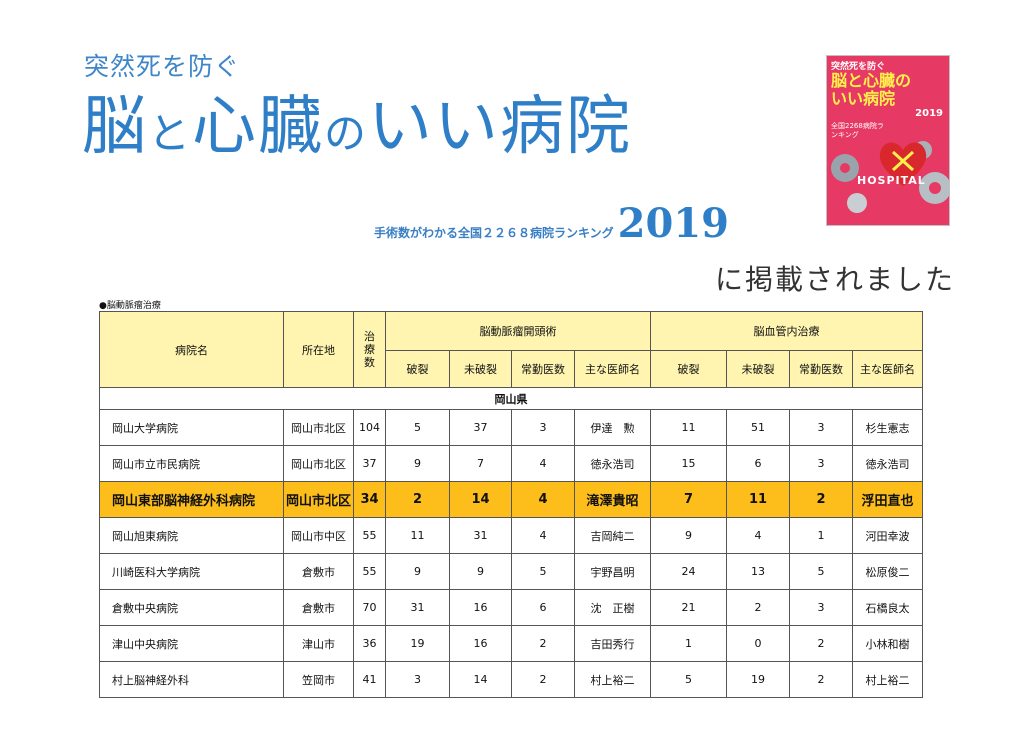 The height and width of the screenshot is (733, 1024). Describe the element at coordinates (543, 427) in the screenshot. I see `cell-staff: 3` at that location.